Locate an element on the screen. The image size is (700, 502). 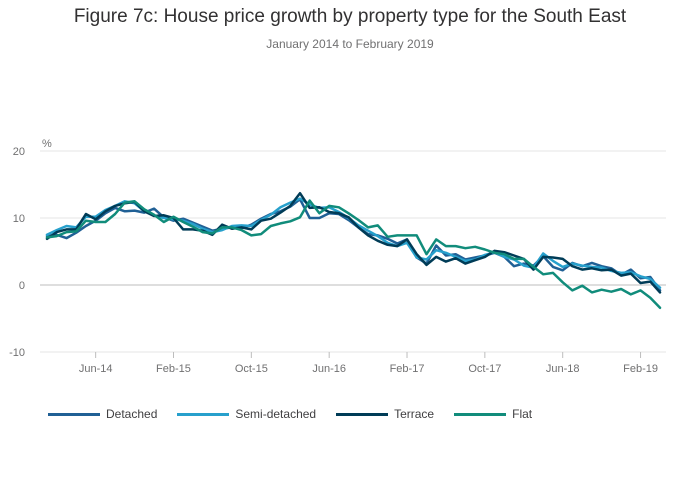
y-tick-label: 20 is located at coordinates (19, 152).